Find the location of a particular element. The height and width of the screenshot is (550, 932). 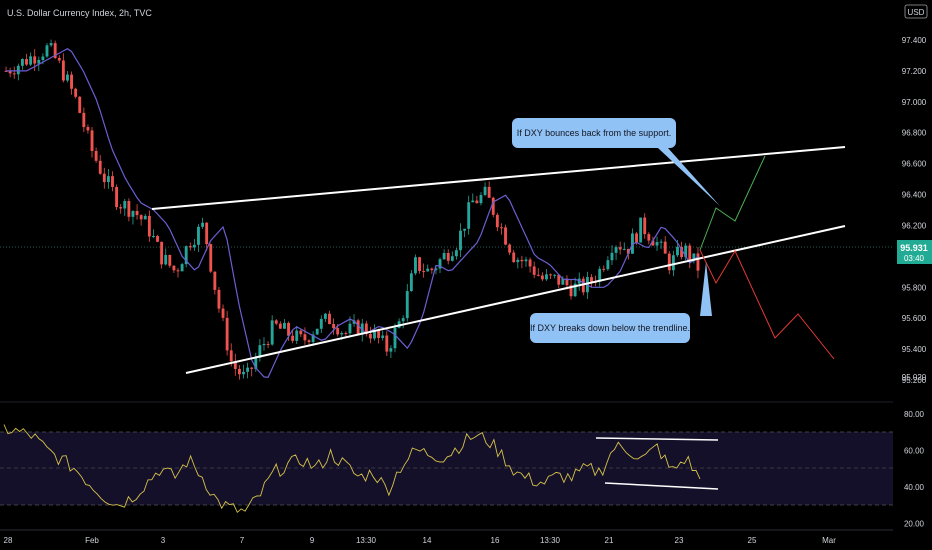

time-tick-label: 9 is located at coordinates (312, 540).